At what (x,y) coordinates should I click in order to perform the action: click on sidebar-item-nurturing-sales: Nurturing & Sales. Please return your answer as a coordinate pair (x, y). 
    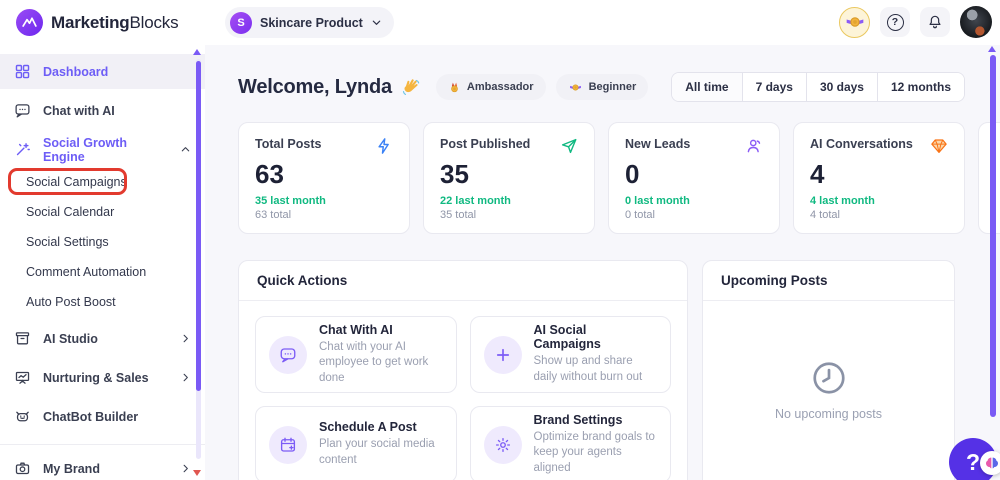
    Looking at the image, I should click on (102, 377).